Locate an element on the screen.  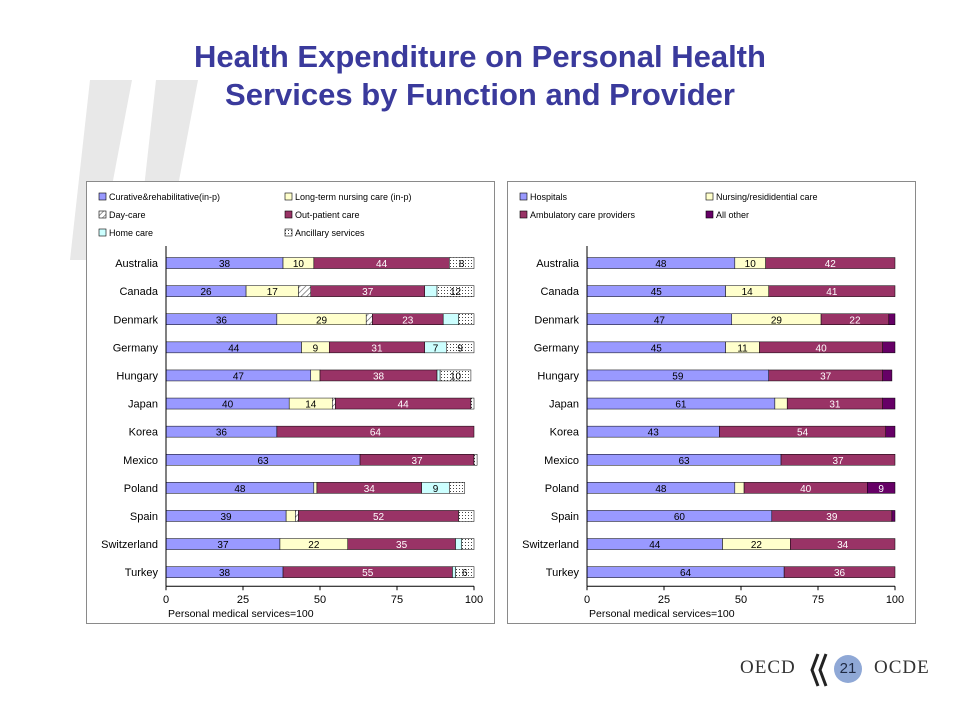
data-label-japan-ambulatory-care-providers: 31 is located at coordinates (835, 405).